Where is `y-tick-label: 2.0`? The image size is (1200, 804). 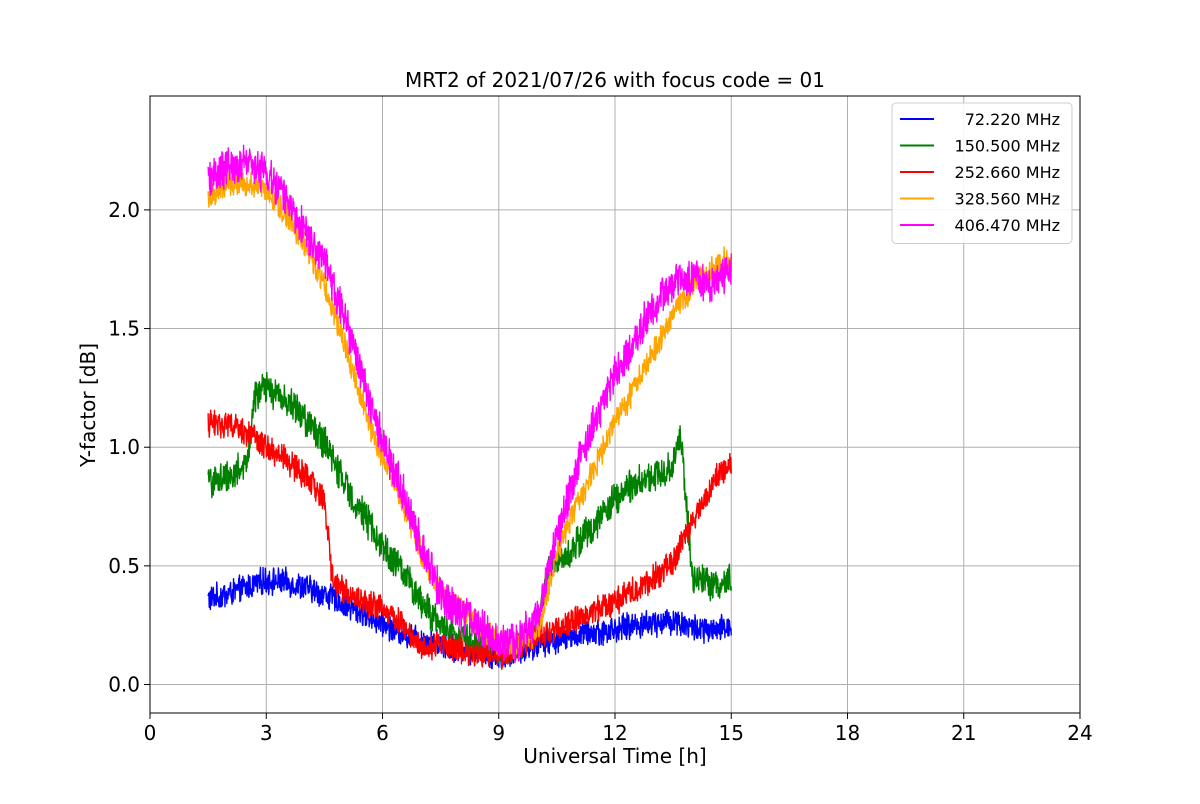
y-tick-label: 2.0 is located at coordinates (124, 210).